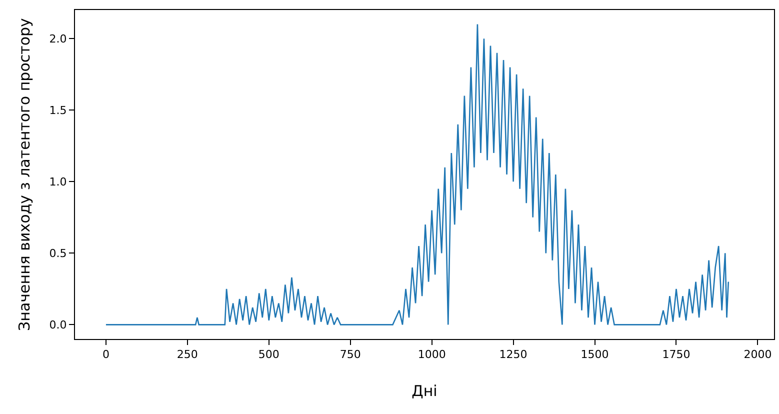 Image resolution: width=779 pixels, height=414 pixels. What do you see at coordinates (676, 355) in the screenshot?
I see `x-tick-label: 1750` at bounding box center [676, 355].